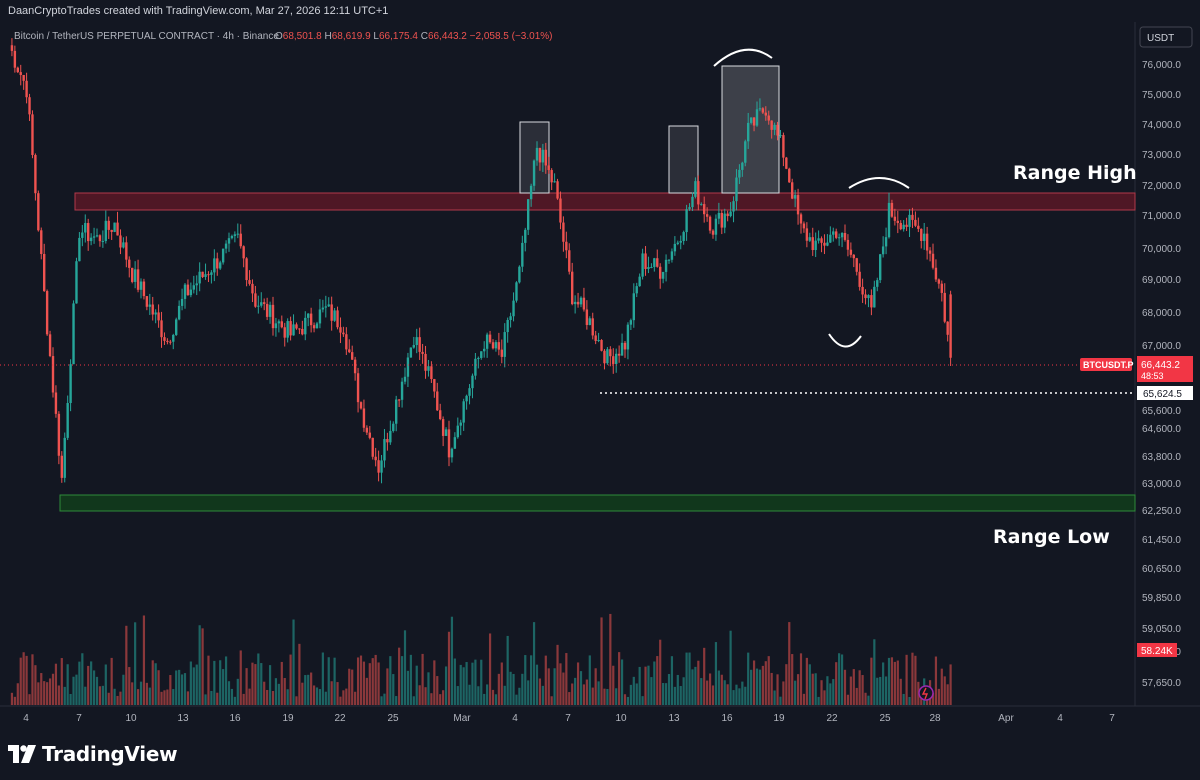  I want to click on time-tick: 22, so click(340, 718).